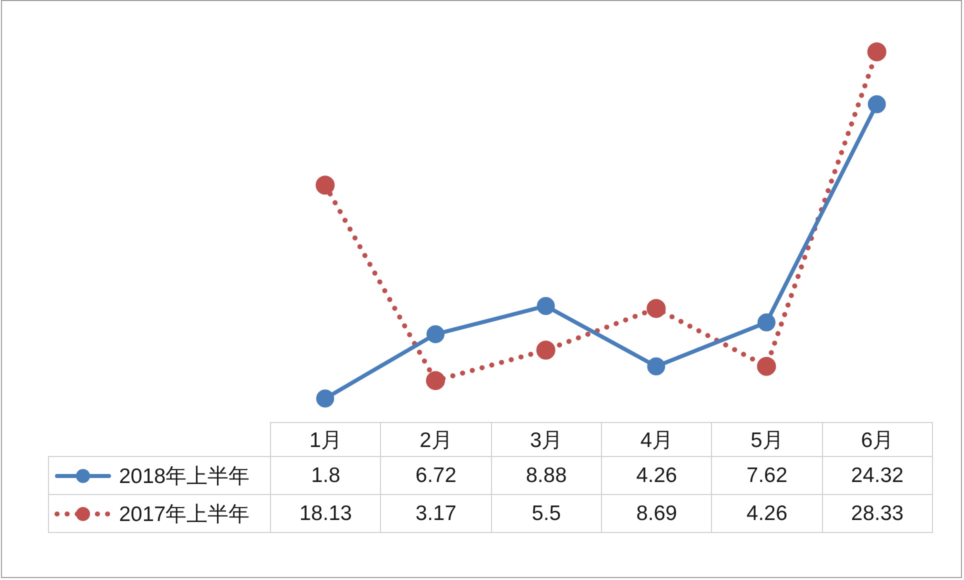 This screenshot has width=964, height=580. I want to click on data-label: 7.62, so click(767, 475).